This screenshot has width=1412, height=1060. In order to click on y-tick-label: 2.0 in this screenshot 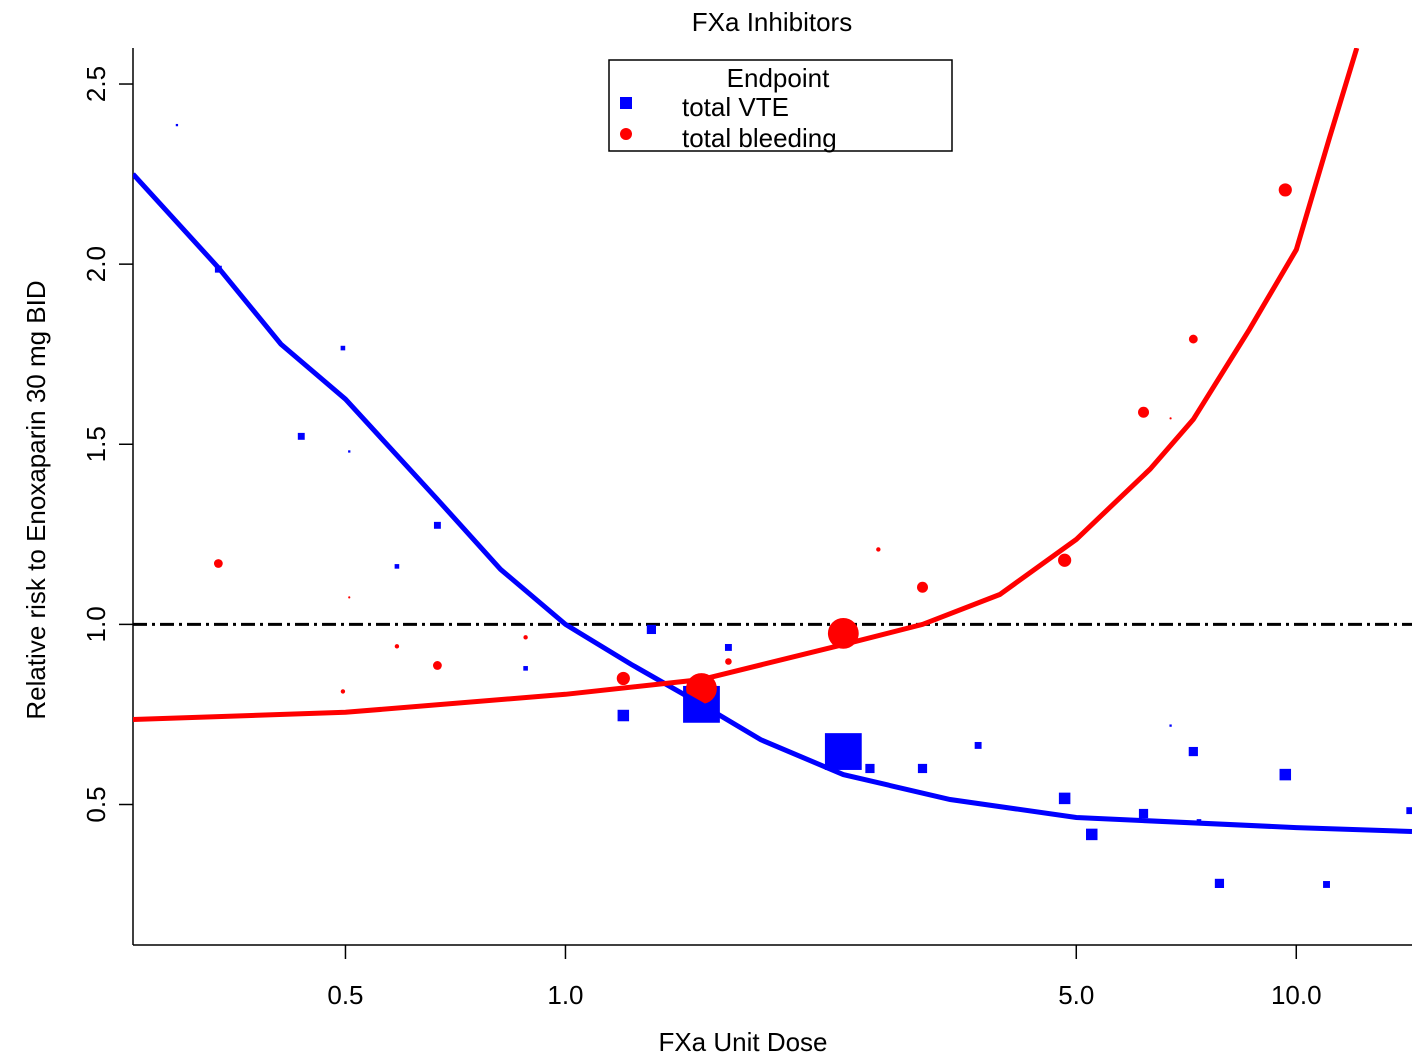, I will do `click(96, 264)`.